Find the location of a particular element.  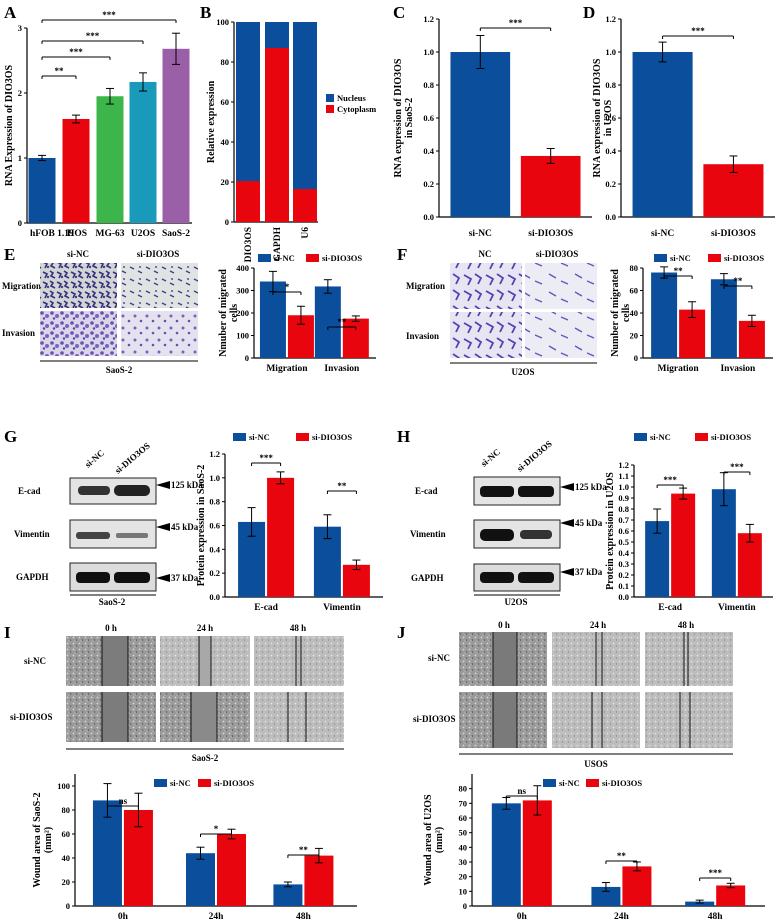

a-y-label: RNA Expression of DIO3OS is located at coordinates (9, 125).